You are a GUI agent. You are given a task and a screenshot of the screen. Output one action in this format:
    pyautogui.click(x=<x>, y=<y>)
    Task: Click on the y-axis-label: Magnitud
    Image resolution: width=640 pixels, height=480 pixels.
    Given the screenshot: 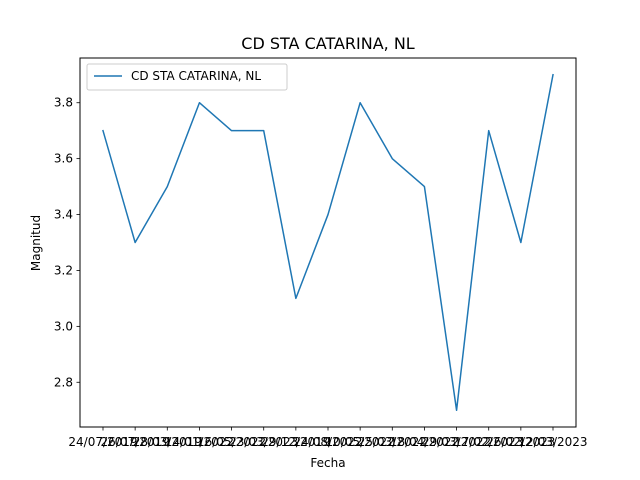 What is the action you would take?
    pyautogui.click(x=36, y=243)
    